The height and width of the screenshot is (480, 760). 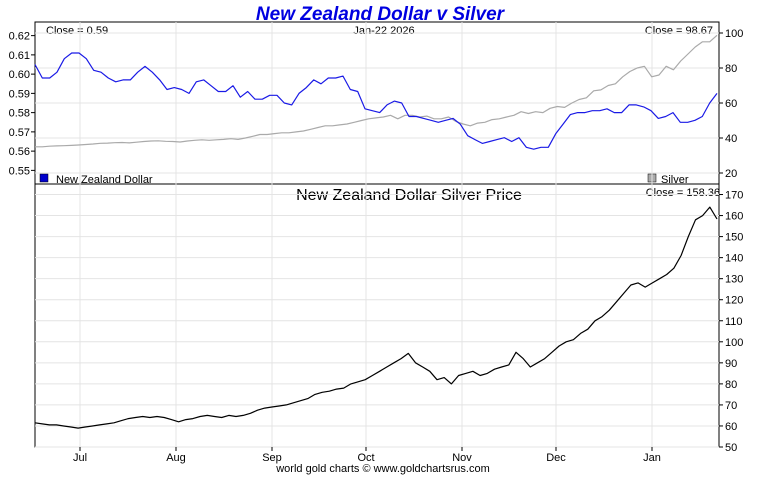 What do you see at coordinates (77, 31) in the screenshot?
I see `left-close-label: Close = 0.59` at bounding box center [77, 31].